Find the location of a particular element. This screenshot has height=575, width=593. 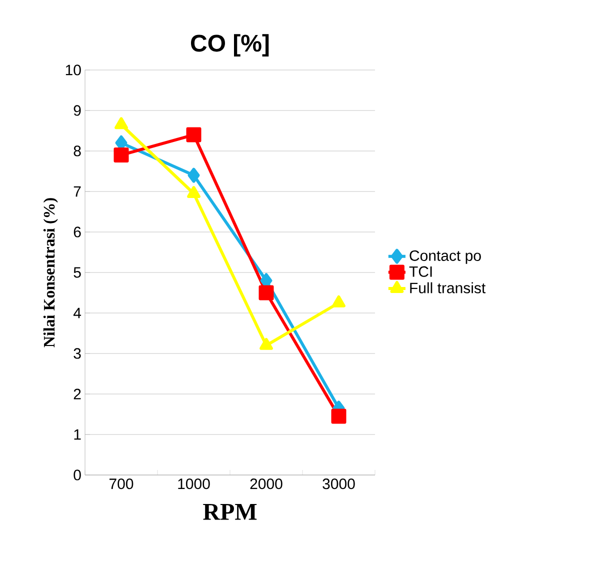

y-axis-title: Nilai Konsentrasi (%) is located at coordinates (50, 273).